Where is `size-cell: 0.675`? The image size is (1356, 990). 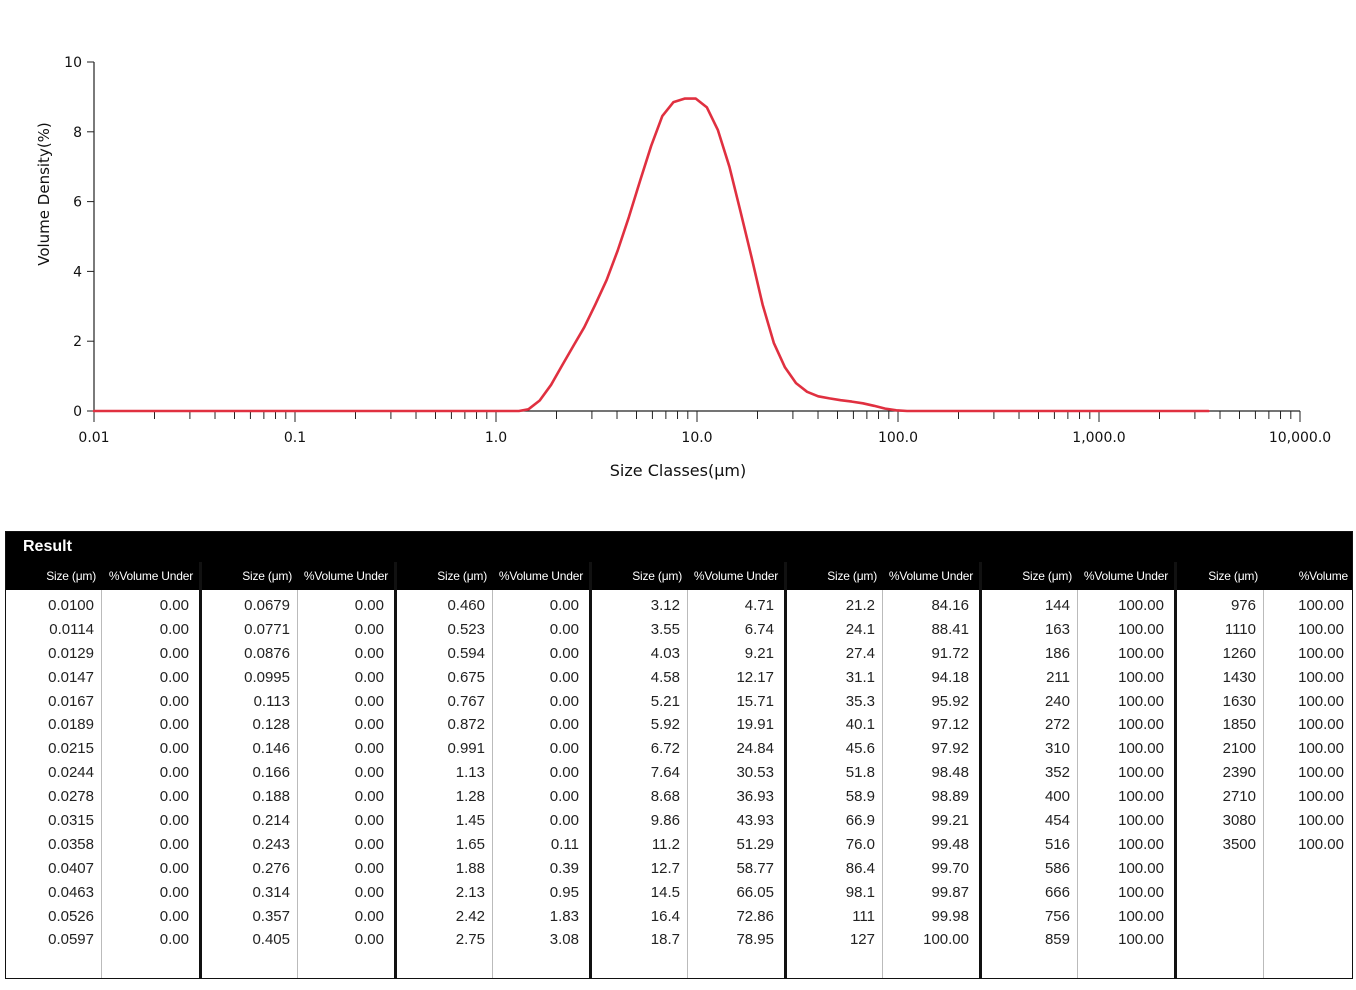 size-cell: 0.675 is located at coordinates (466, 677).